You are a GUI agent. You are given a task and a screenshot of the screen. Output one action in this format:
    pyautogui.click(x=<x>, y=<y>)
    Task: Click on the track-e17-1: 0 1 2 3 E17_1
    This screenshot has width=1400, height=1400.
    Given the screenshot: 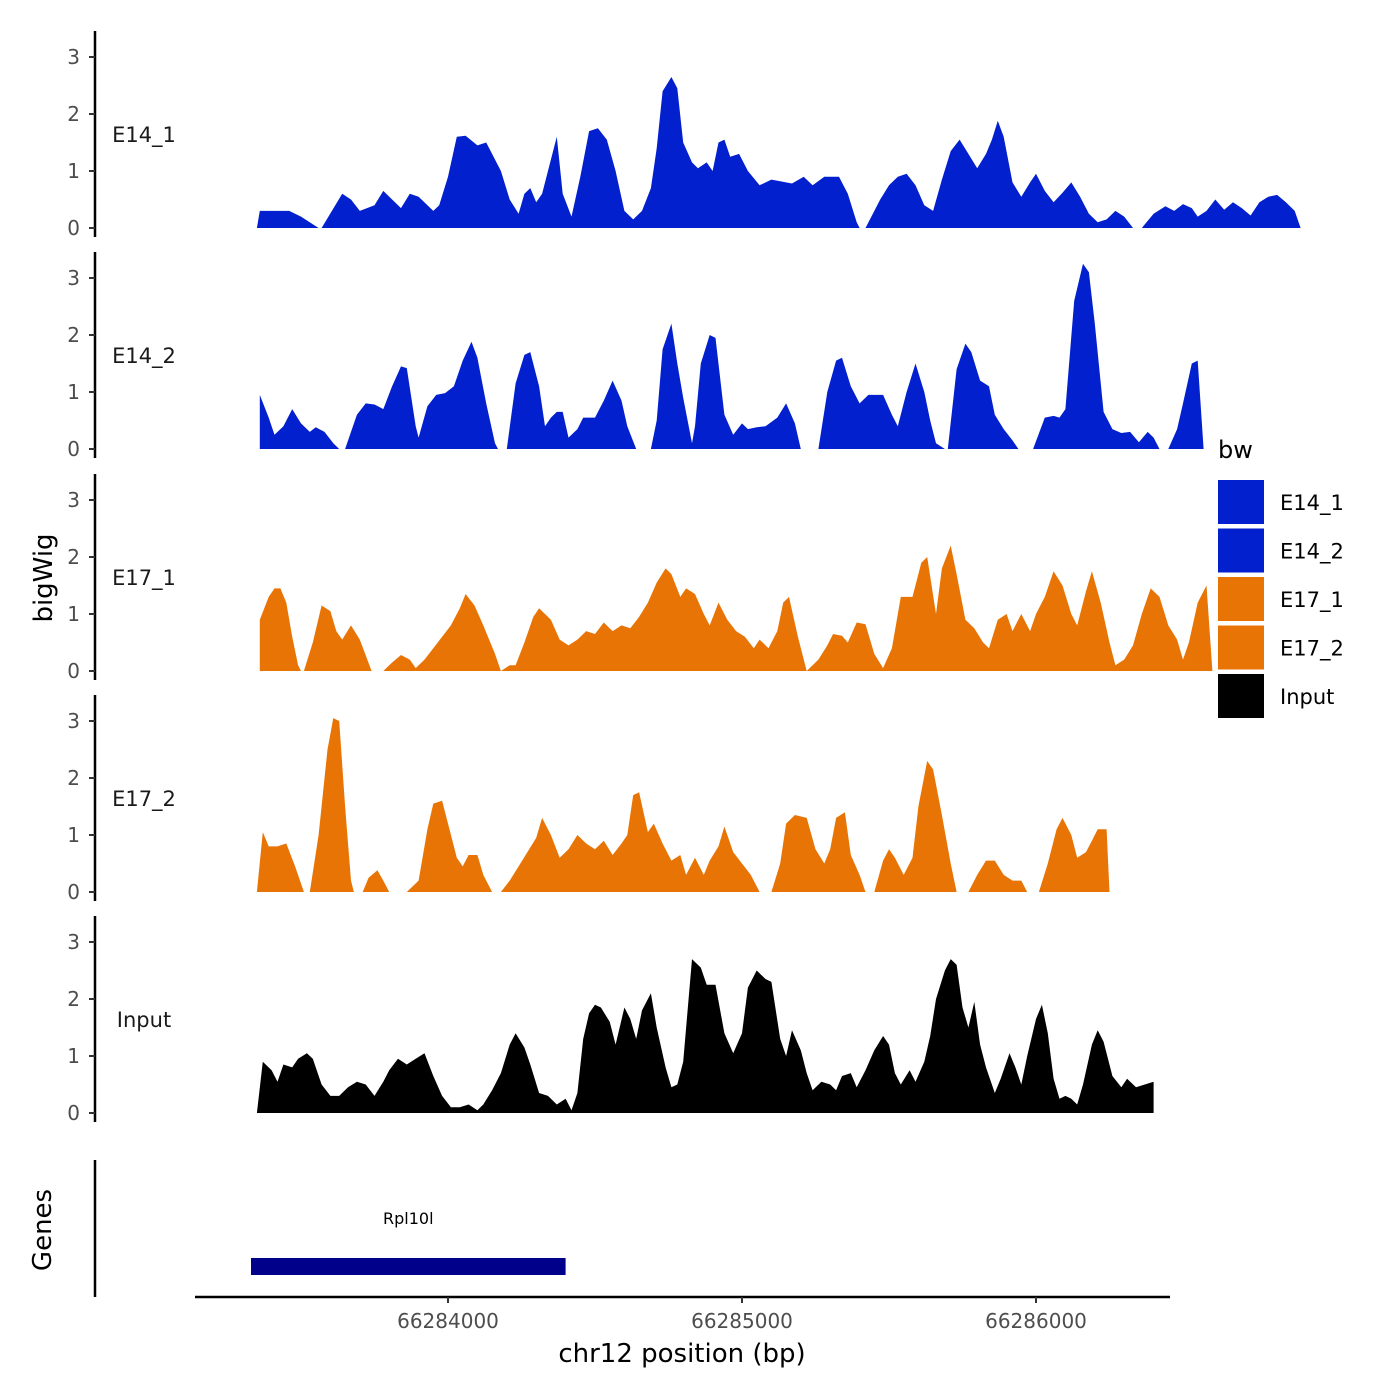 What is the action you would take?
    pyautogui.click(x=640, y=578)
    